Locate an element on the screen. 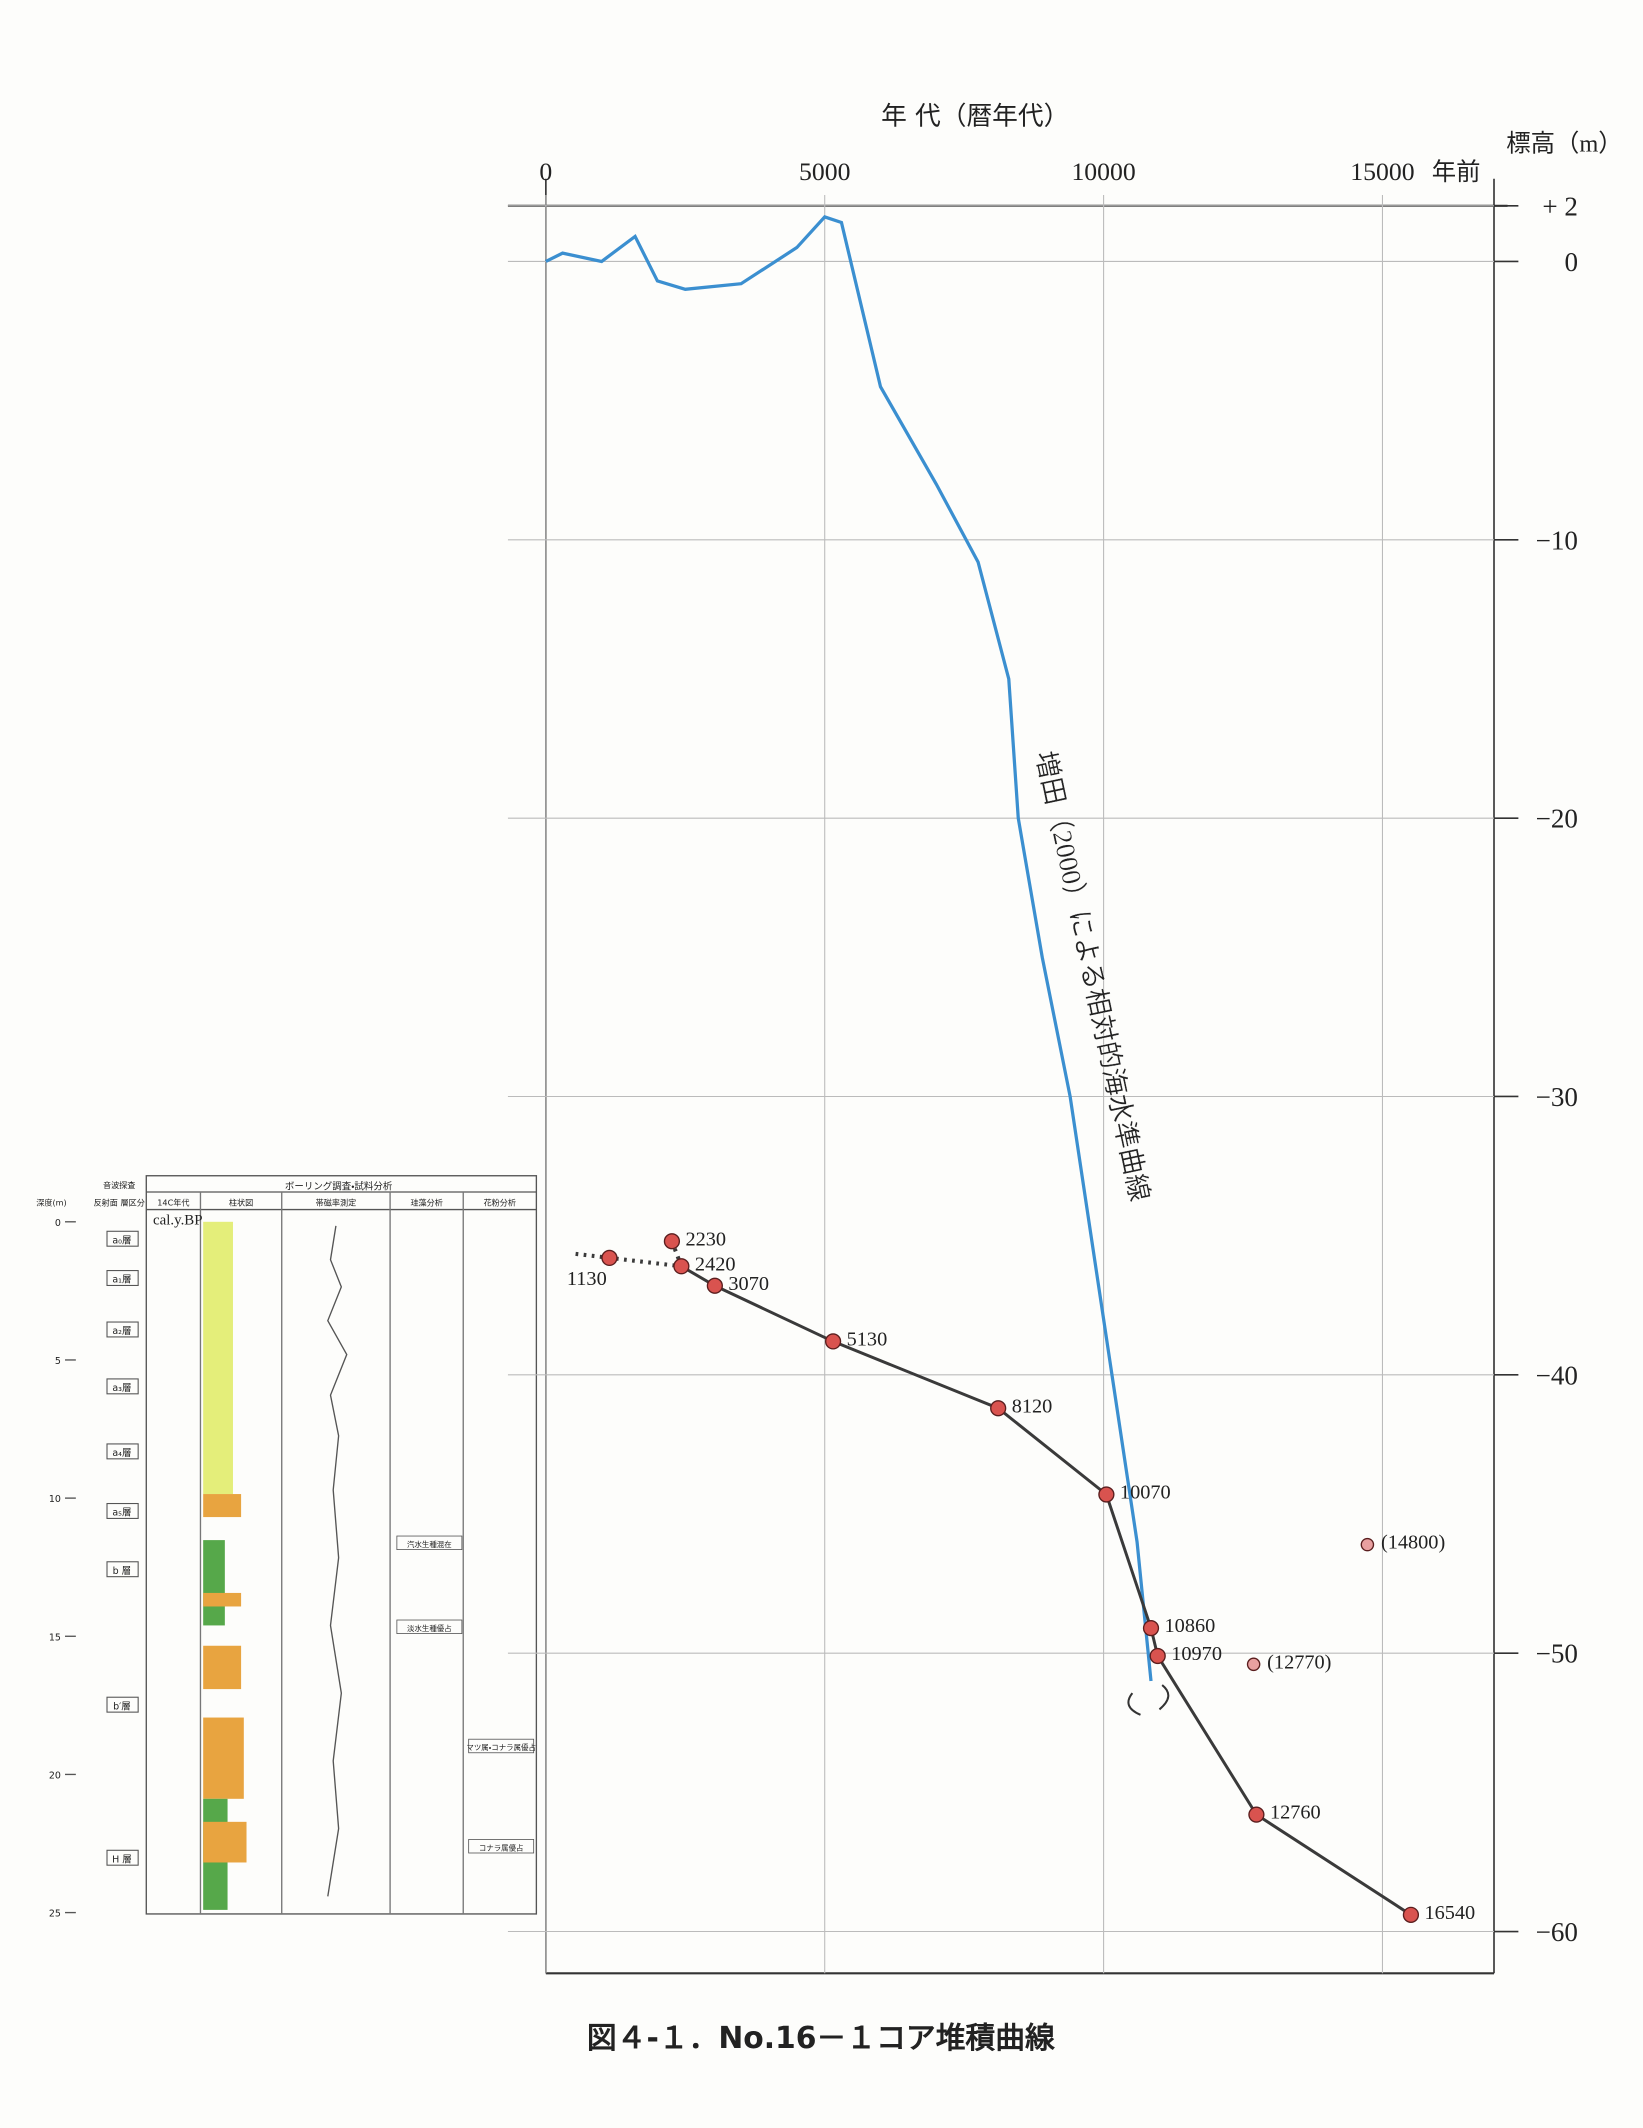  inset-frame is located at coordinates (341, 1545).